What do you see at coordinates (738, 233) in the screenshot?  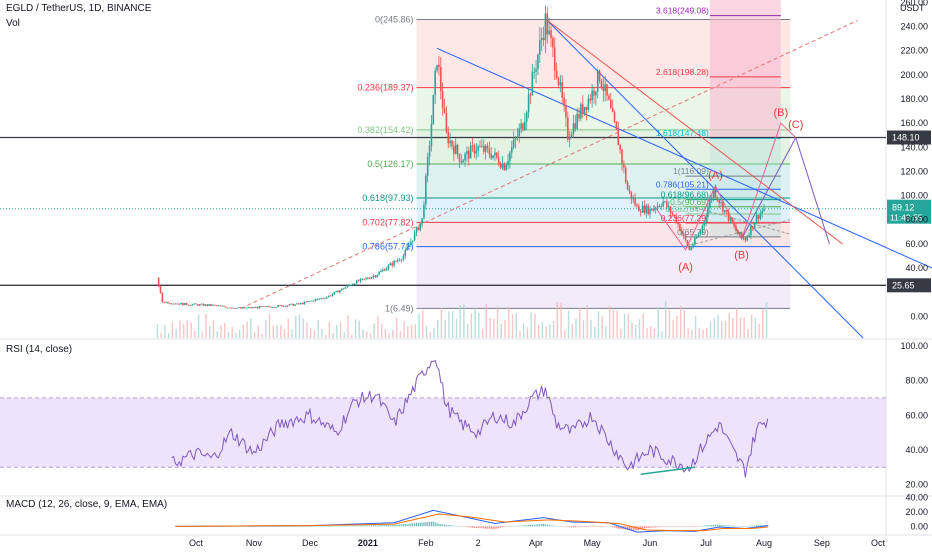 I see `dashed-channel-line` at bounding box center [738, 233].